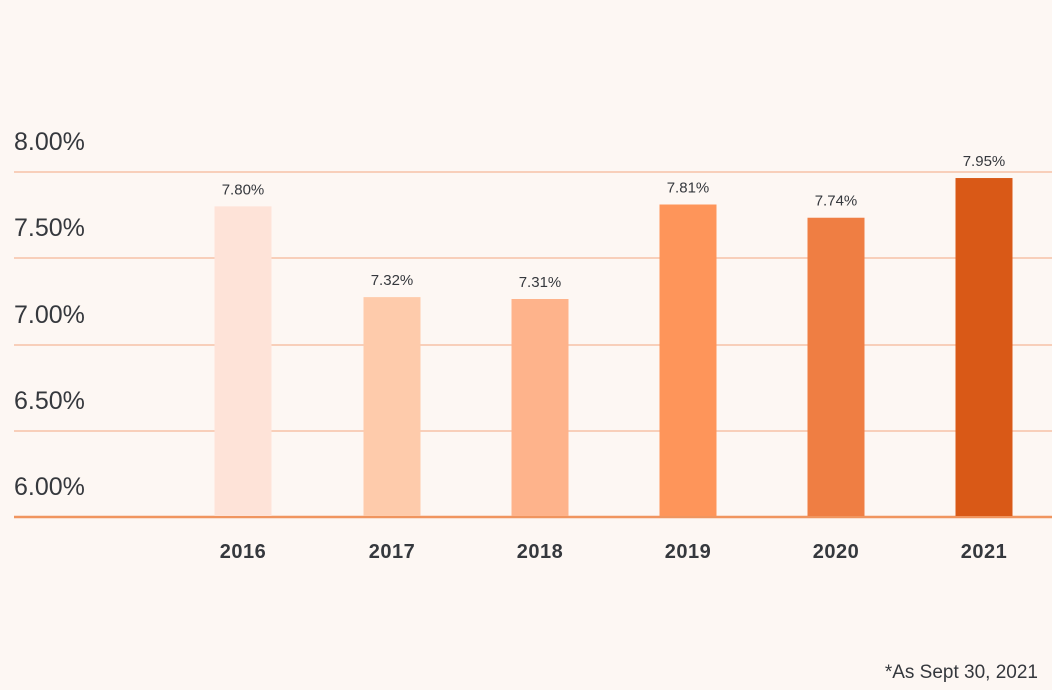 The width and height of the screenshot is (1052, 690). Describe the element at coordinates (836, 201) in the screenshot. I see `data-label-2020: 7.74%` at that location.